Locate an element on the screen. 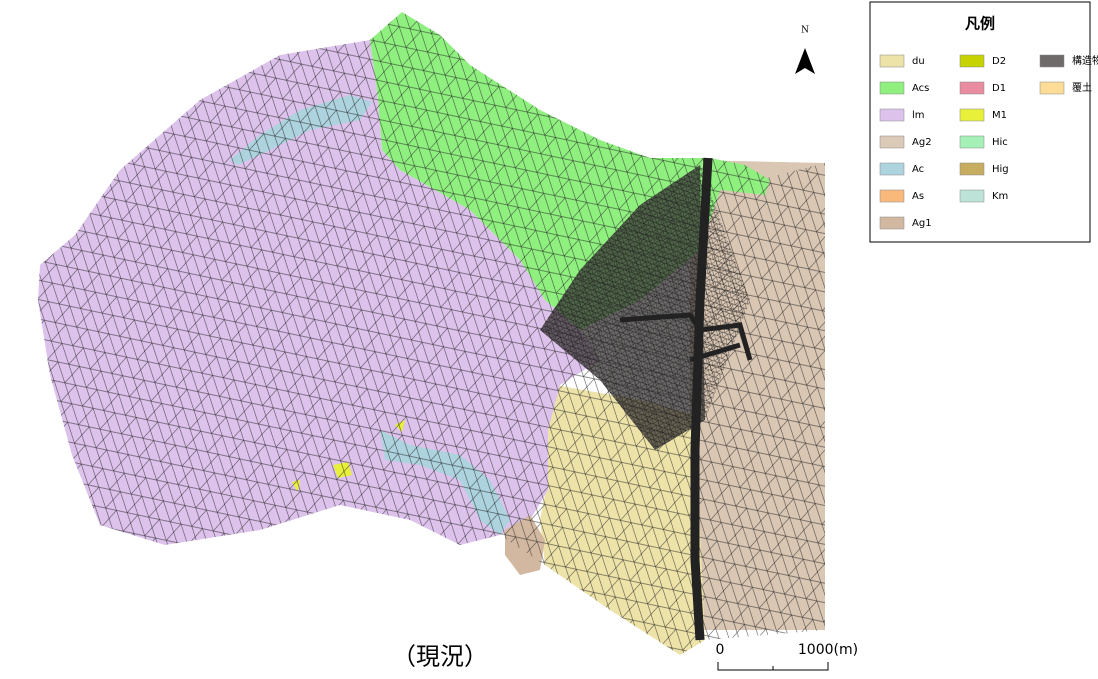 This screenshot has height=679, width=1098. legend-label: lm is located at coordinates (918, 115).